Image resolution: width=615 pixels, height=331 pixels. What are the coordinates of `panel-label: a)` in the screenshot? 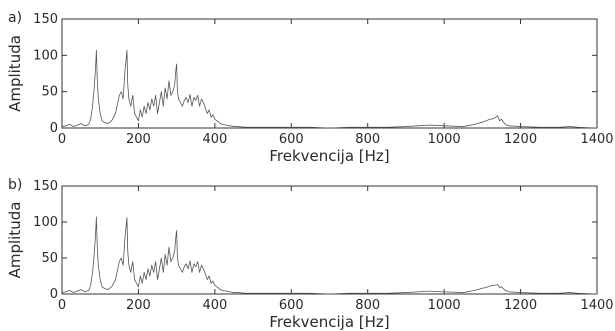 It's located at (15, 18).